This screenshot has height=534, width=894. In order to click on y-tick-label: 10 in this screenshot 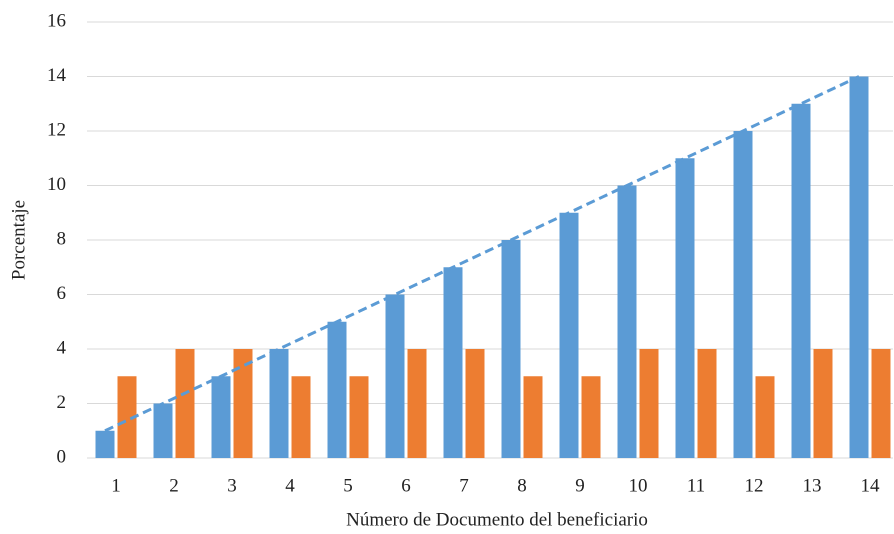, I will do `click(56, 184)`.